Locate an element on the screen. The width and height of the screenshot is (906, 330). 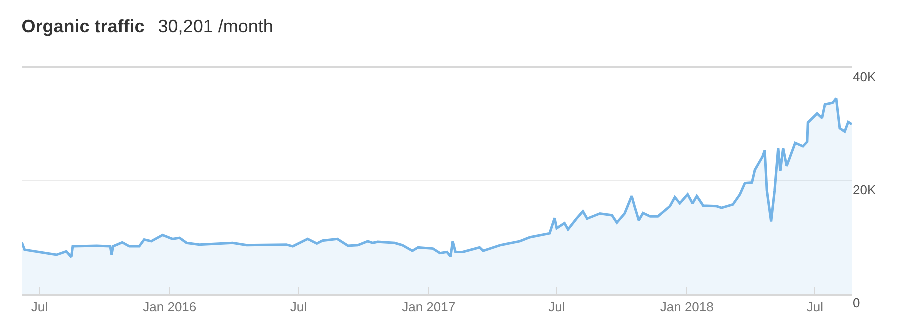
y-tick-label: 20K is located at coordinates (864, 190).